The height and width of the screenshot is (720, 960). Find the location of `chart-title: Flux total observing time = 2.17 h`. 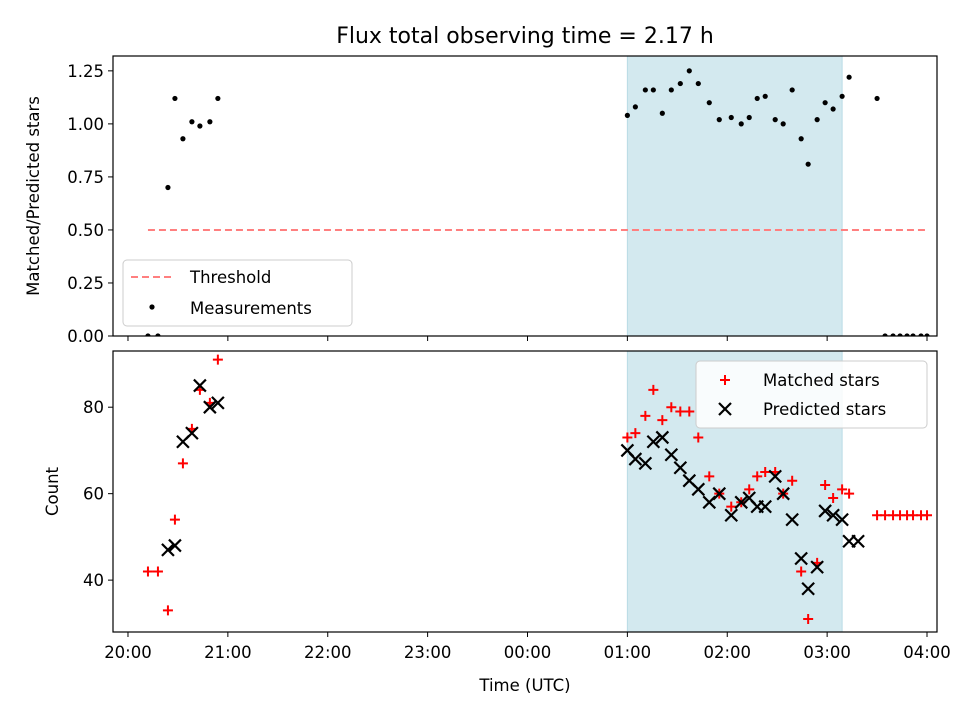

chart-title: Flux total observing time = 2.17 h is located at coordinates (525, 36).